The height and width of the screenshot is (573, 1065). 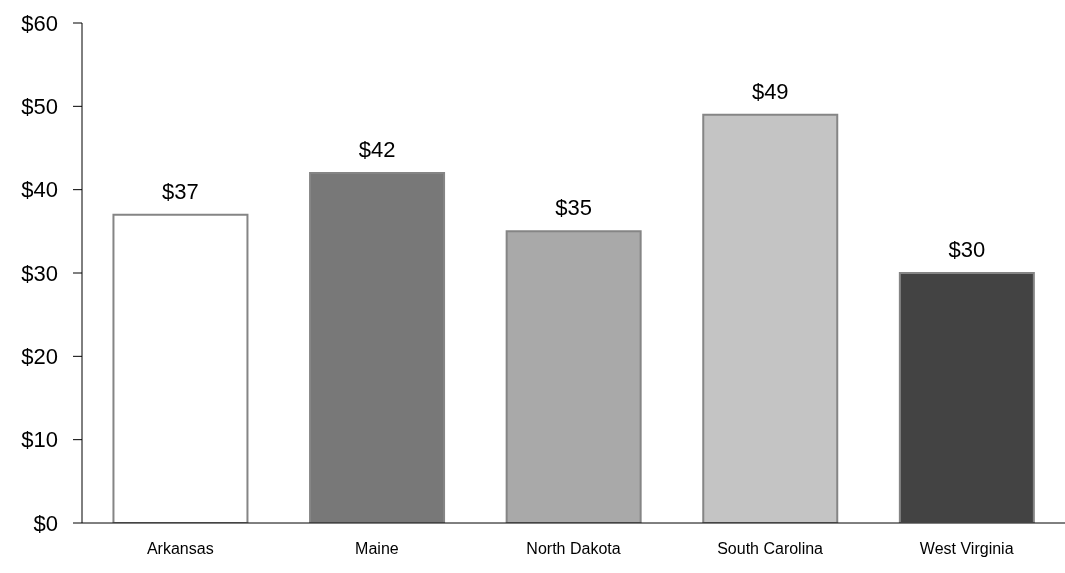 I want to click on y-tick-label: $0, so click(x=45, y=523).